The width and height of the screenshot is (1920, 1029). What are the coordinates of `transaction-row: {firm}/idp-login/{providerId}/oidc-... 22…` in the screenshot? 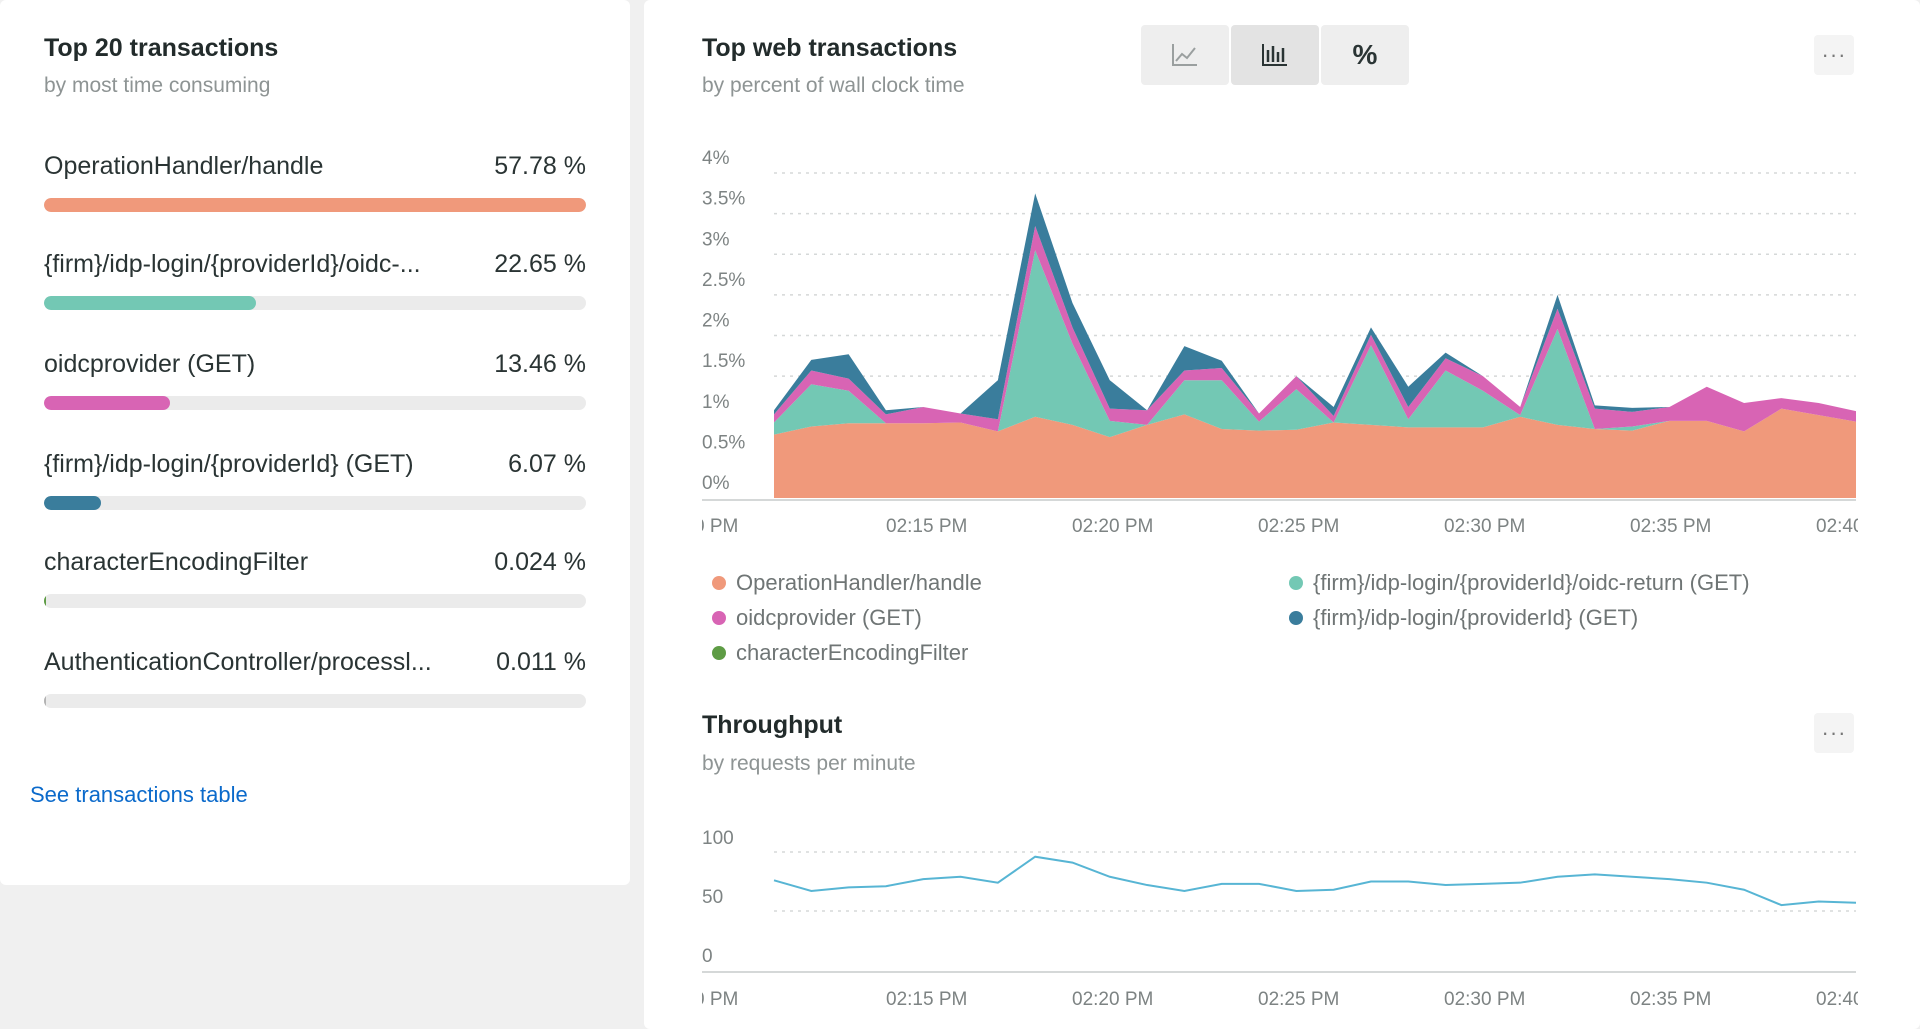 It's located at (315, 295).